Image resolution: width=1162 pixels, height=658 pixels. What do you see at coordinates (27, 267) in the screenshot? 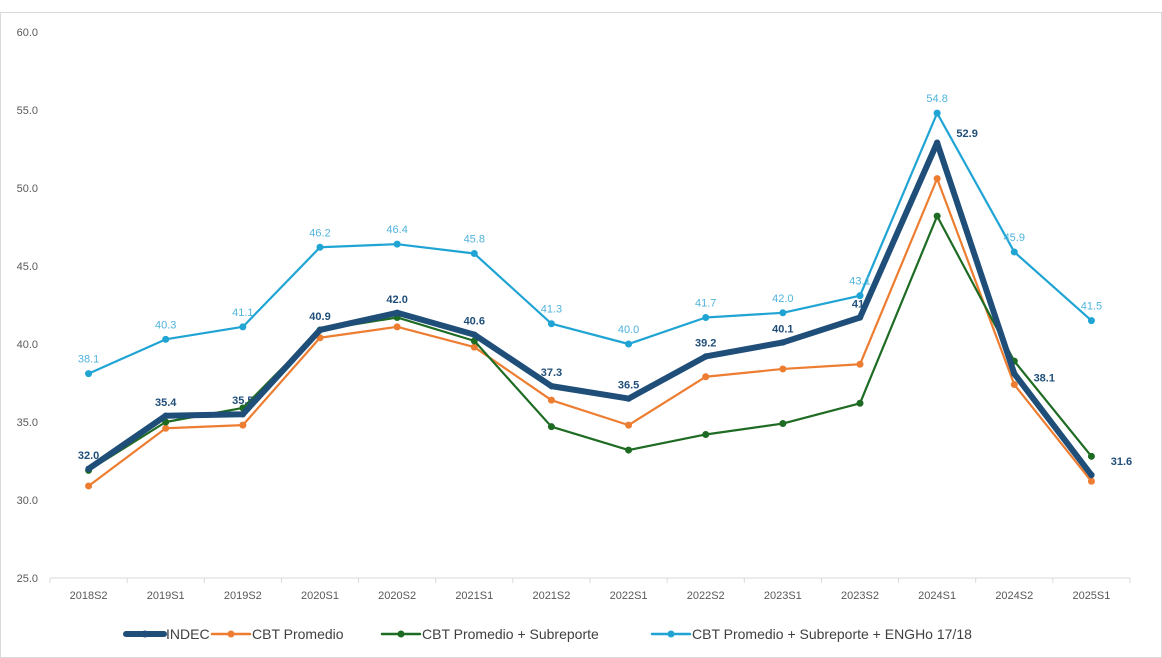
I see `y-tick-label: 45.0` at bounding box center [27, 267].